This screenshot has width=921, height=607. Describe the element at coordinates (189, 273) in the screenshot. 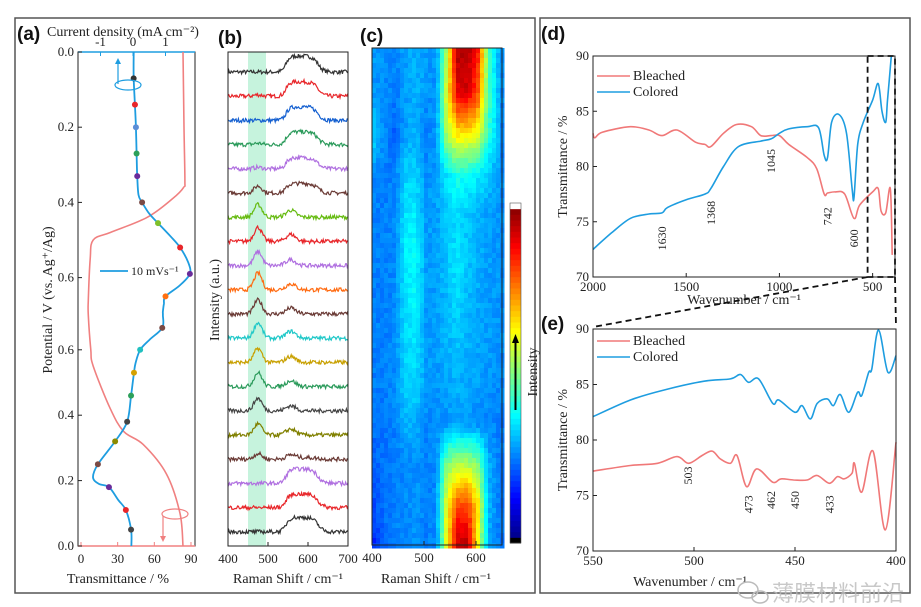

I see `data-marker` at that location.